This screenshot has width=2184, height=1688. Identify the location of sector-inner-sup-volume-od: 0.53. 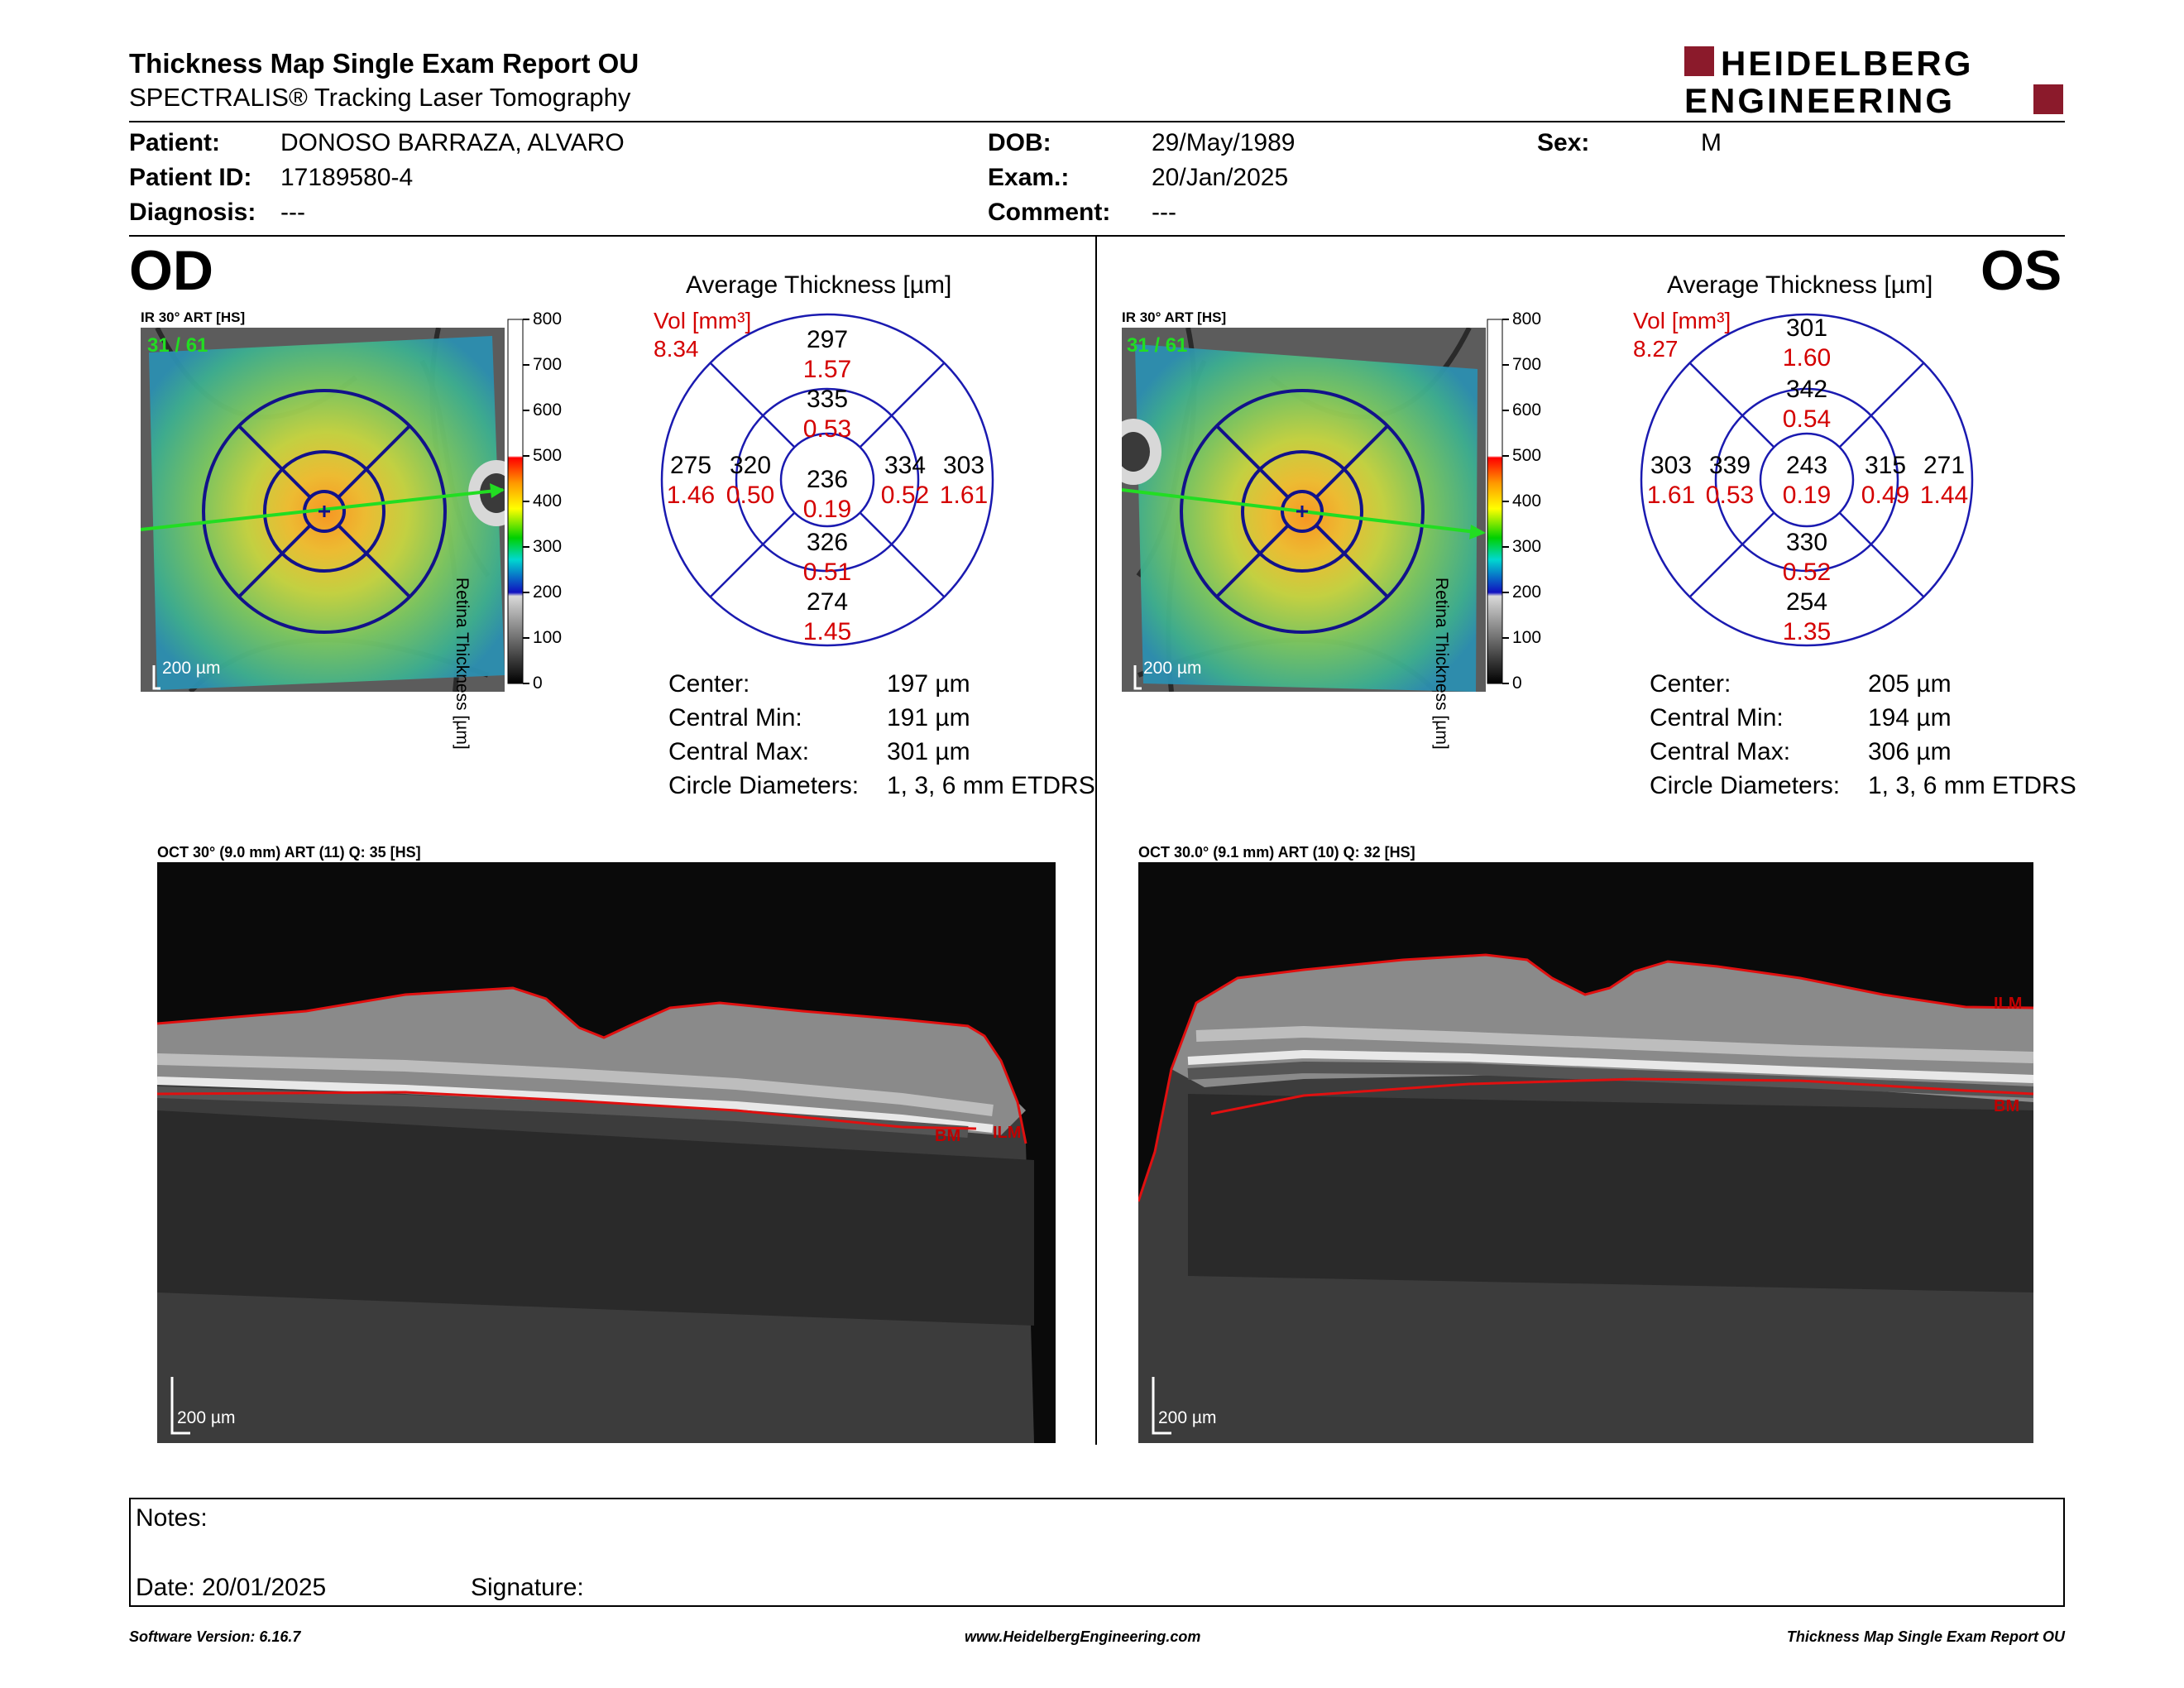
(827, 429).